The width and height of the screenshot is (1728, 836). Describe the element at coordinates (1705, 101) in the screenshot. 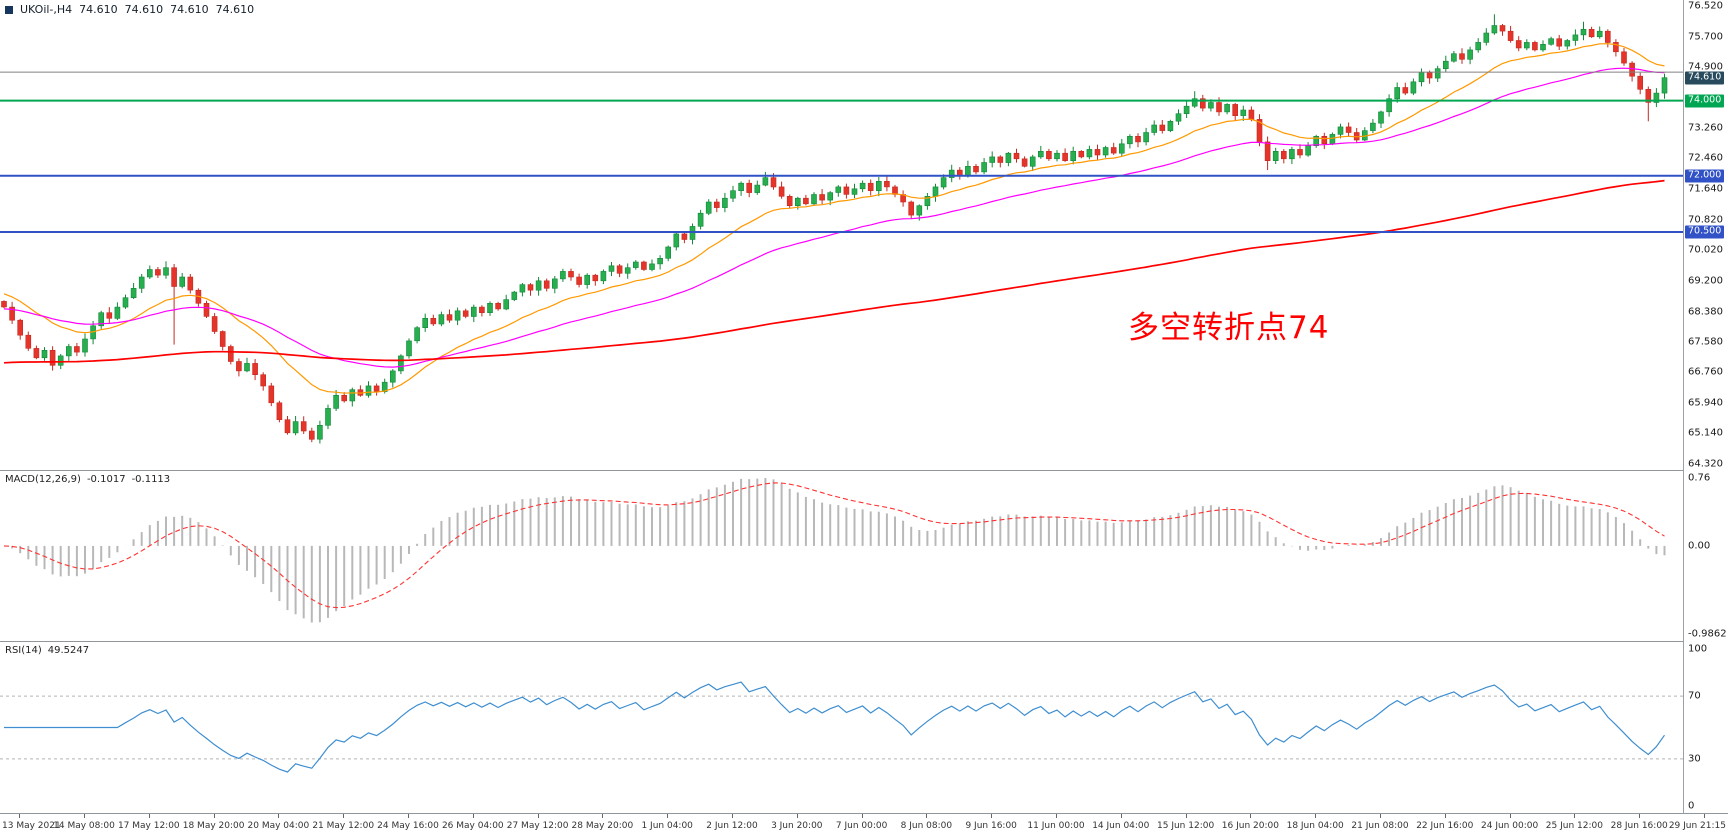

I see `green-level-badge: 74.000` at that location.